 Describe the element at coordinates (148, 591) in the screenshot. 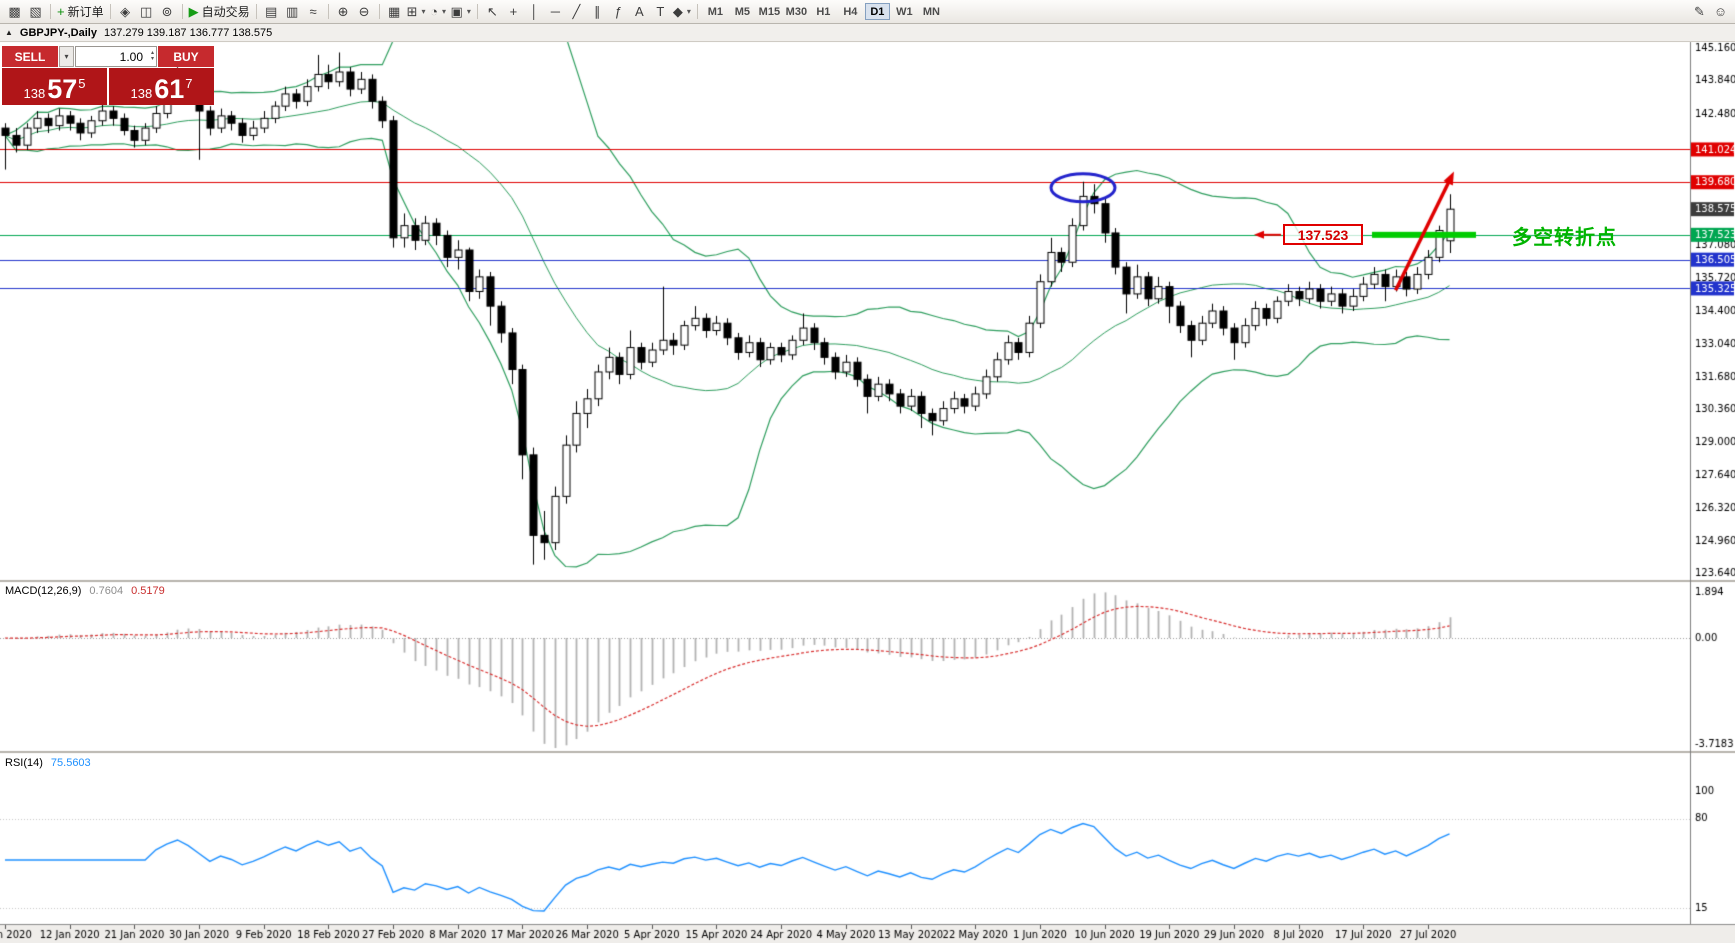

I see `macd-signal-value: 0.5179` at that location.